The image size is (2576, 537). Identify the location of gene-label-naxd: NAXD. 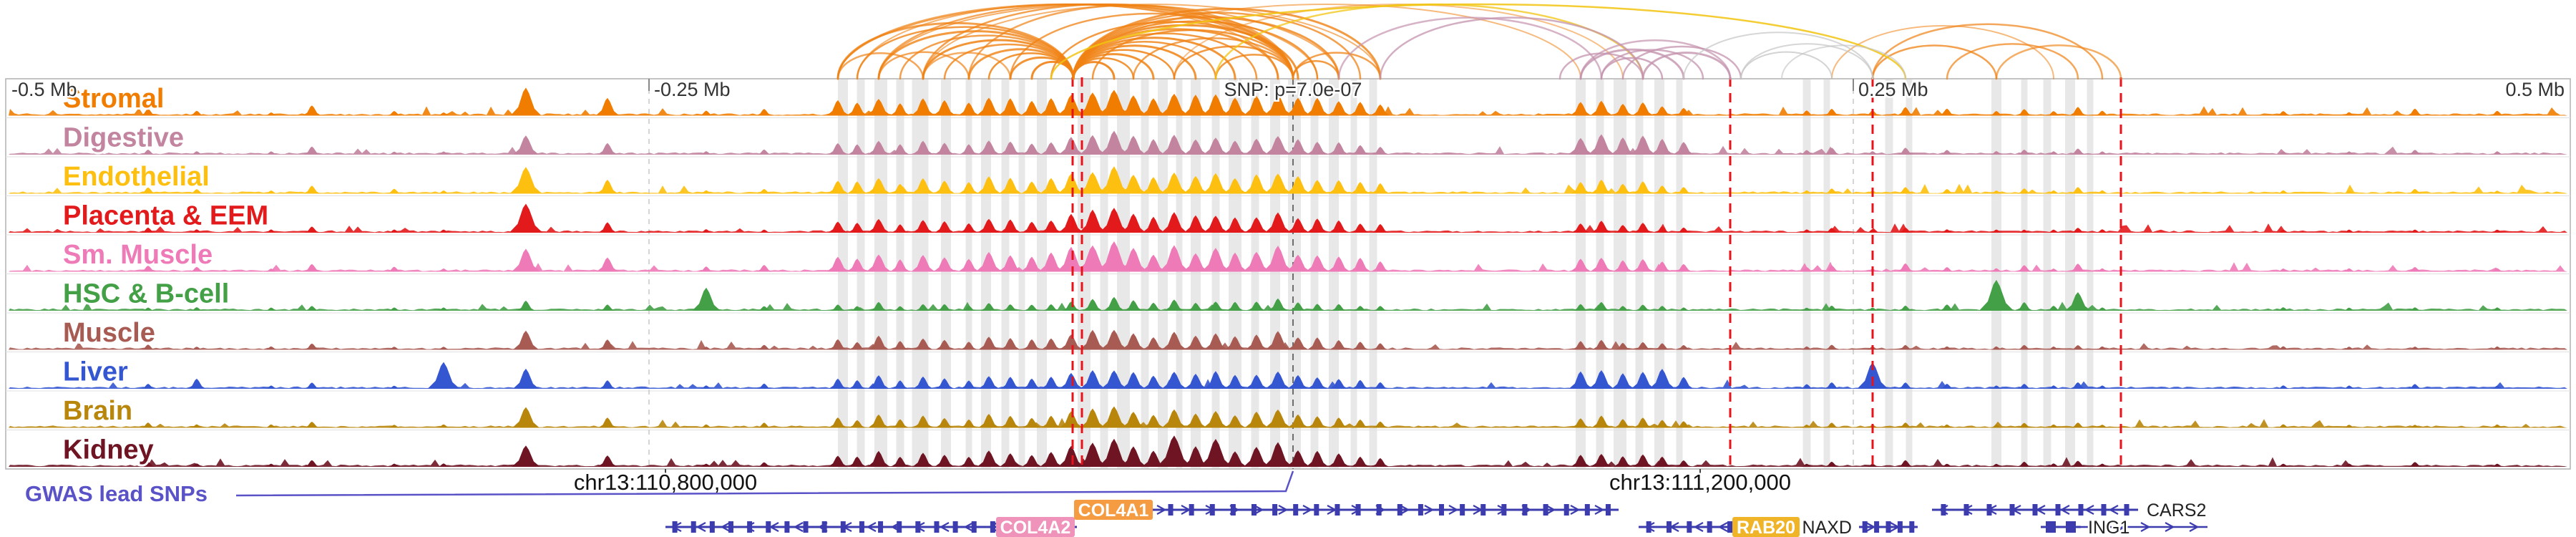
(1827, 527).